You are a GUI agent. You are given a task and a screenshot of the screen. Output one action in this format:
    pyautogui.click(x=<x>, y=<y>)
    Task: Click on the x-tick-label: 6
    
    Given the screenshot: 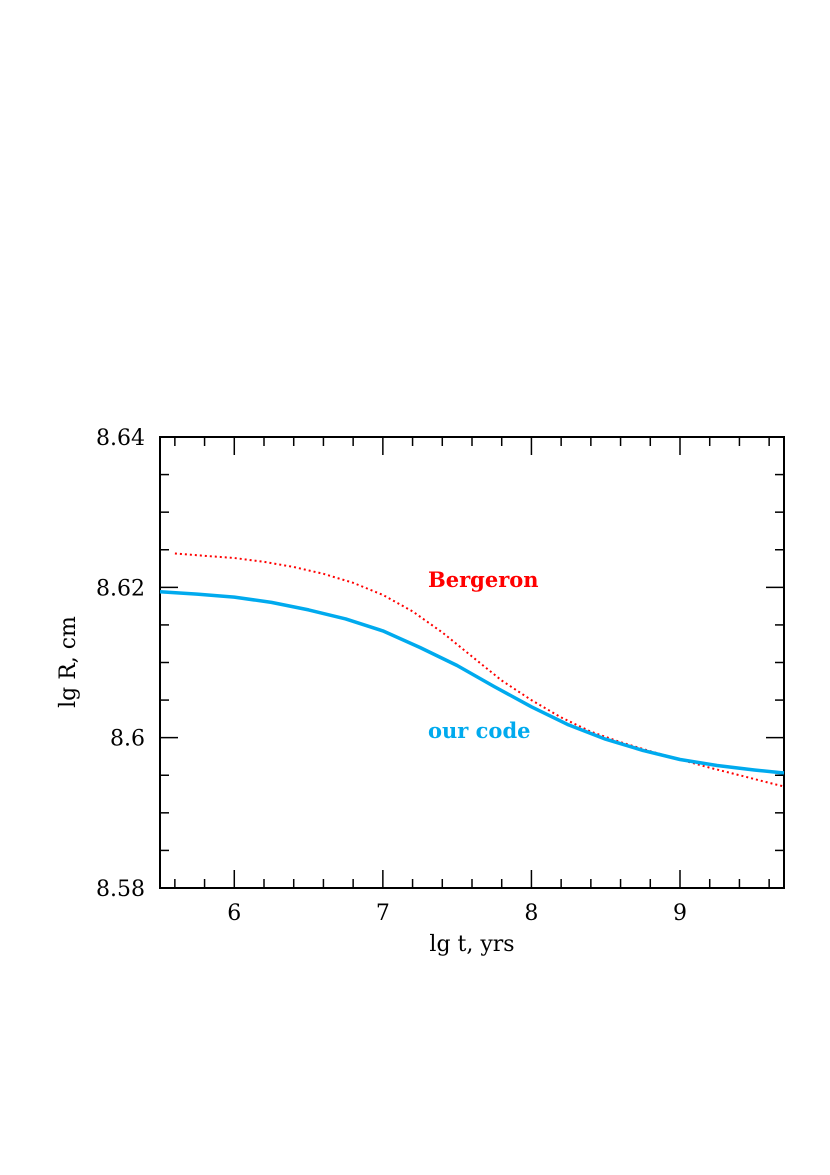 What is the action you would take?
    pyautogui.click(x=234, y=913)
    